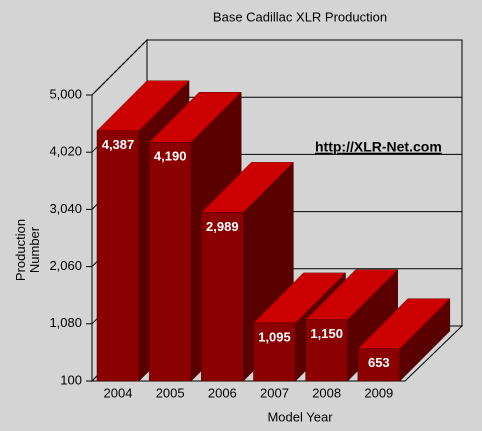  I want to click on data-label: 4,387, so click(118, 144).